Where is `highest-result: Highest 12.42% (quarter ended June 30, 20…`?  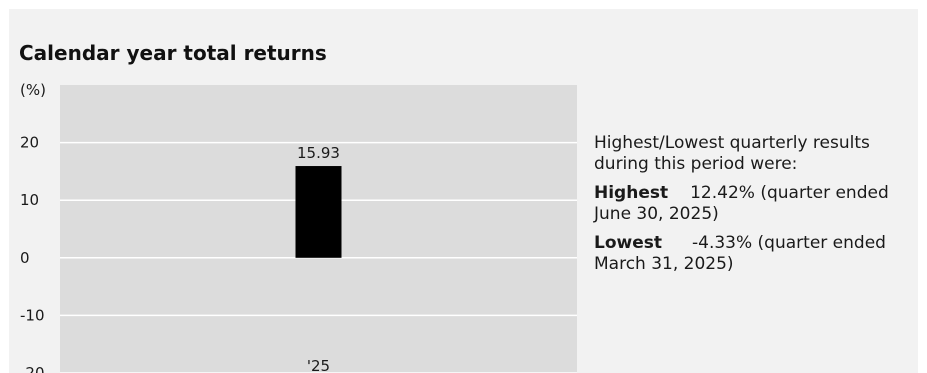
highest-result: Highest 12.42% (quarter ended June 30, 20… is located at coordinates (754, 204).